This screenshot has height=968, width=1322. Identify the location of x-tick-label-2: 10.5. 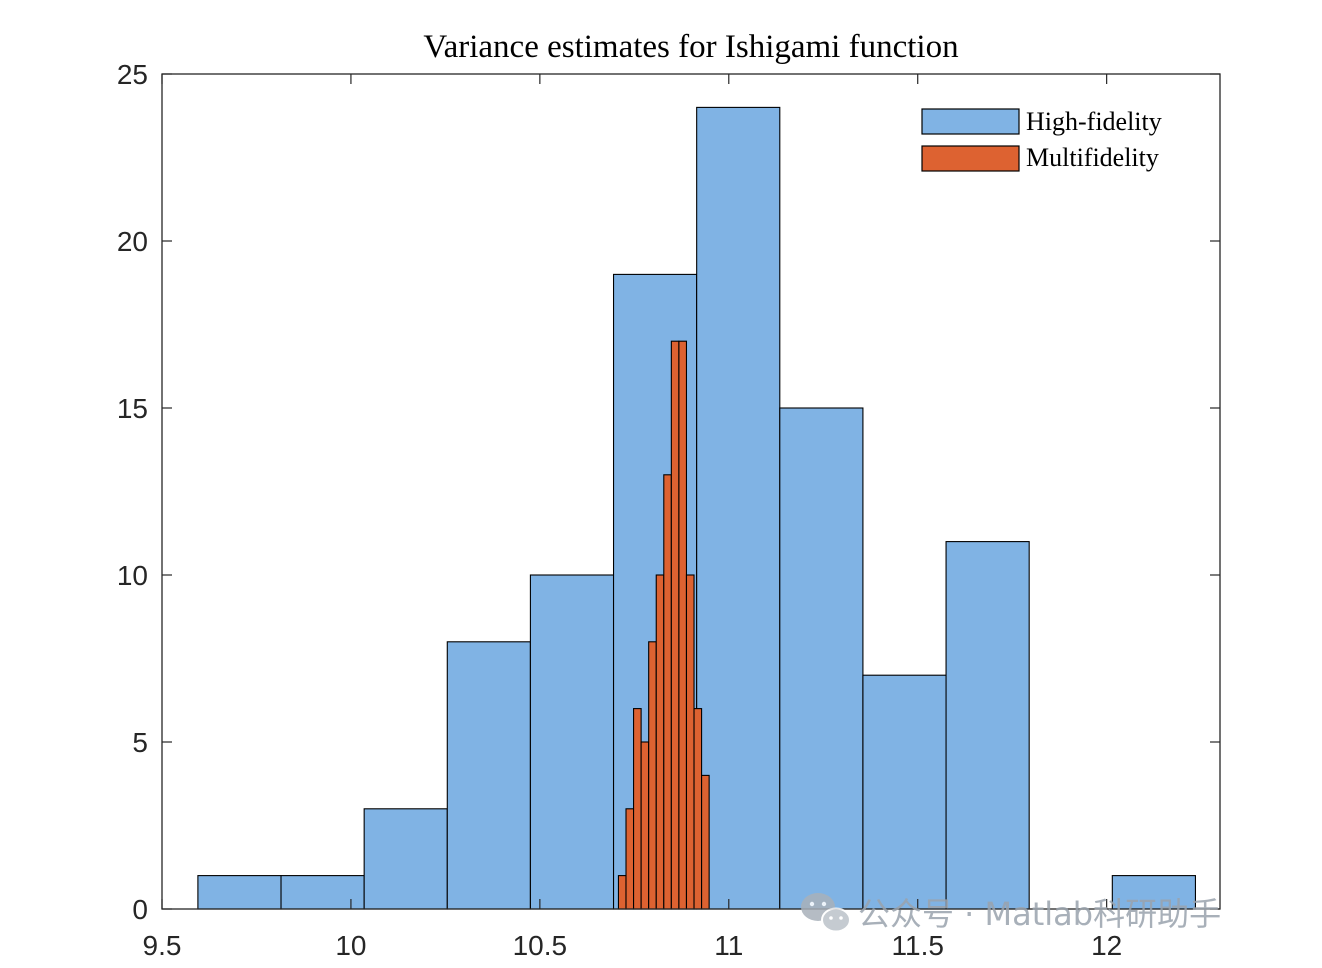
(540, 945).